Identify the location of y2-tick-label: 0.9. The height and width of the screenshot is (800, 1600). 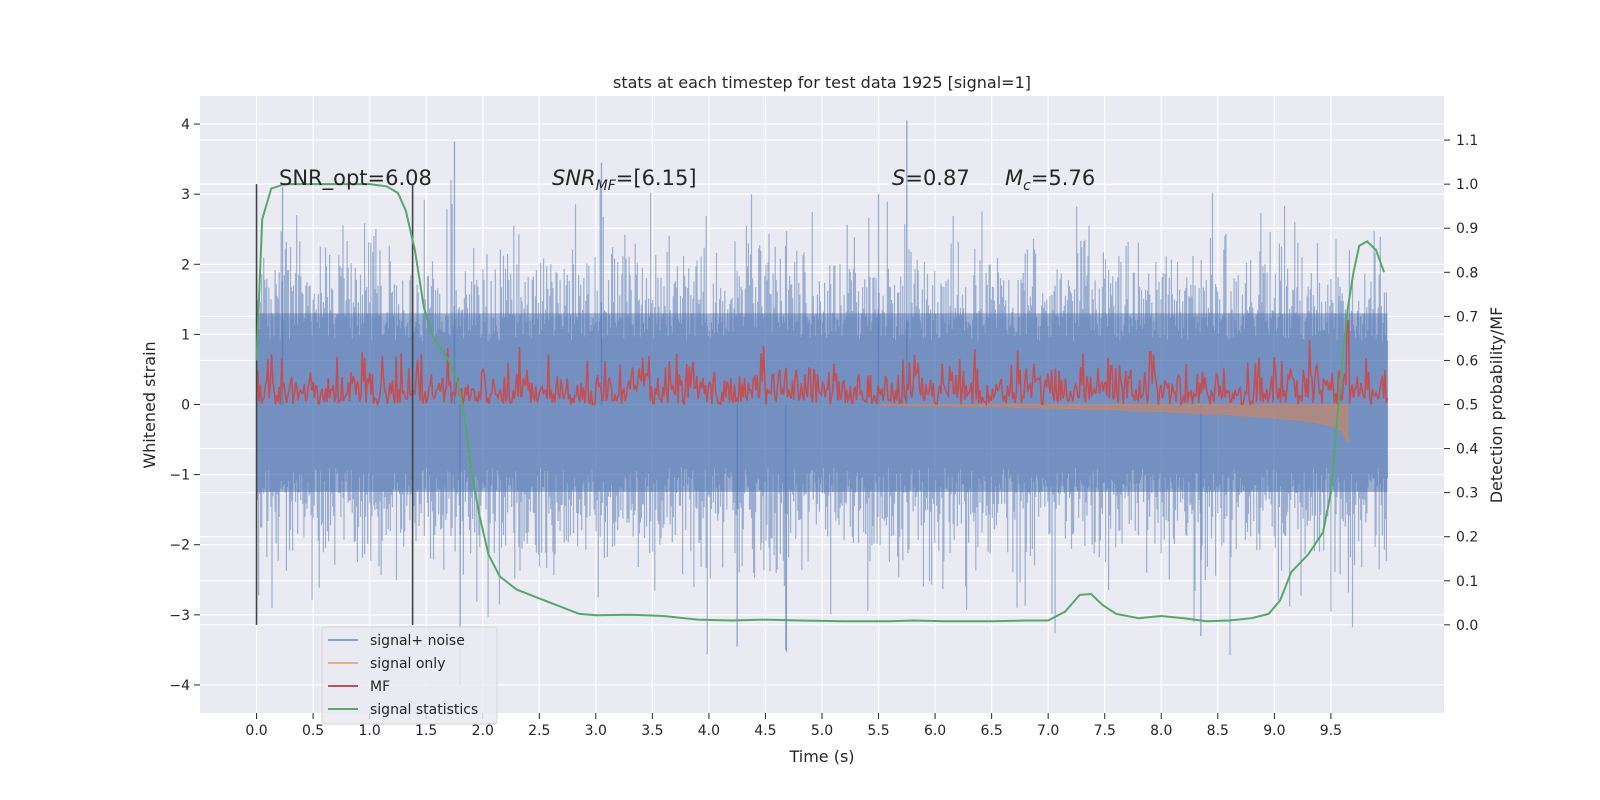
(1467, 229).